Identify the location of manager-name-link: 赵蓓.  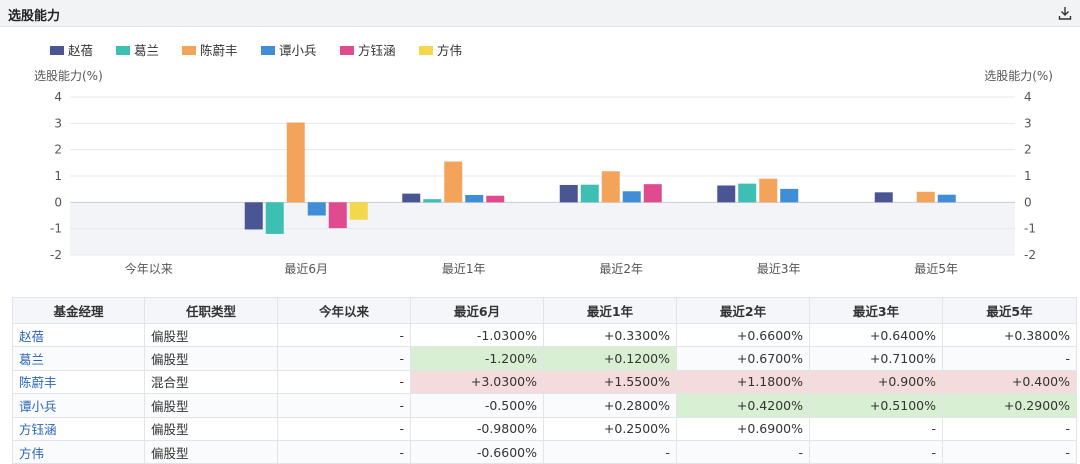
(78, 335).